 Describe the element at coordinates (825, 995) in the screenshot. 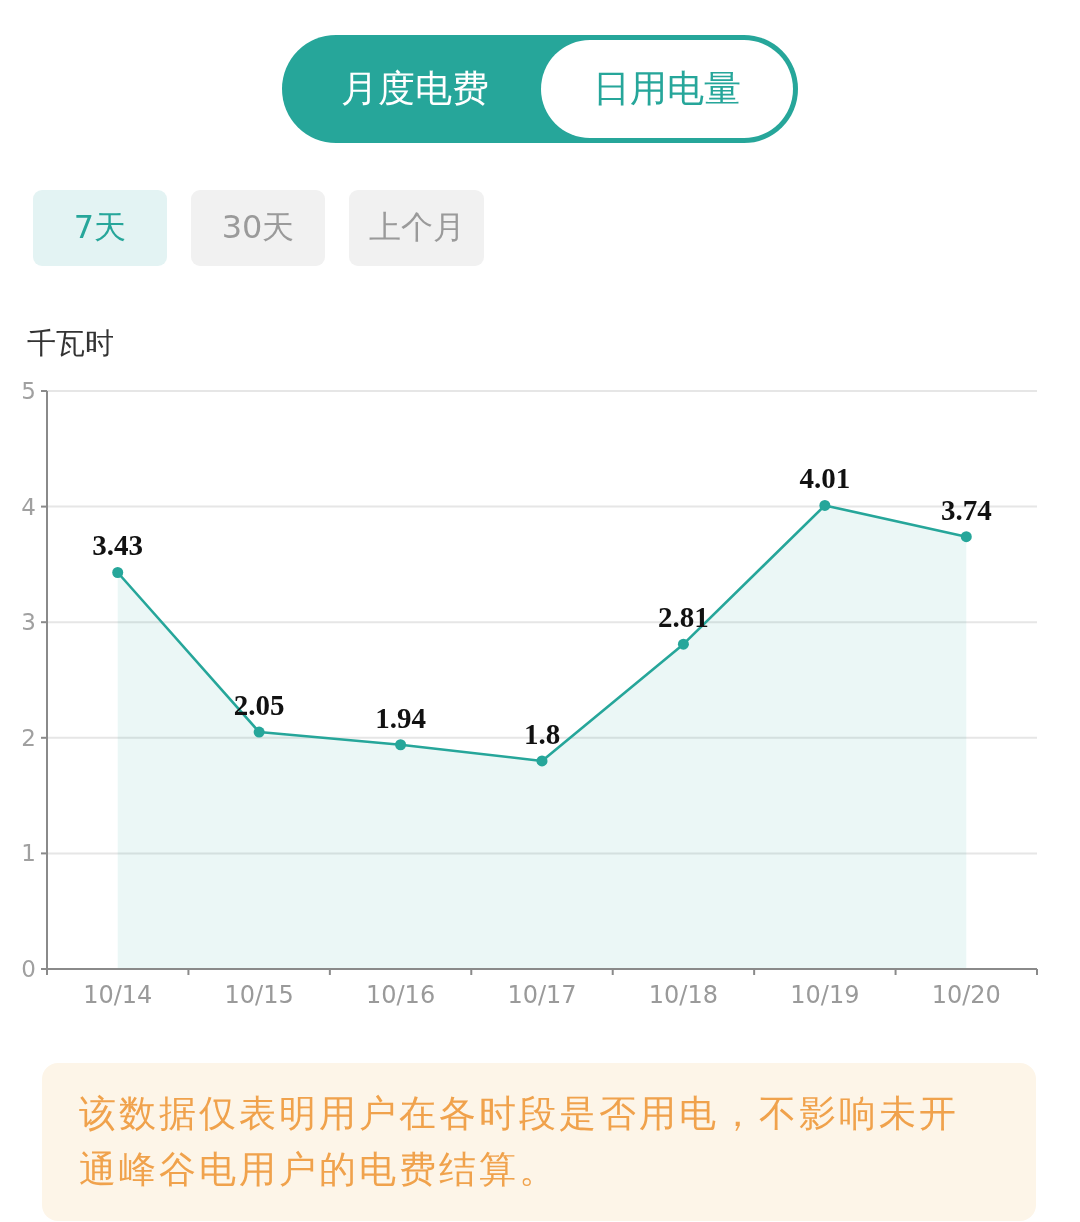

I see `x-tick-label: 10/19` at that location.